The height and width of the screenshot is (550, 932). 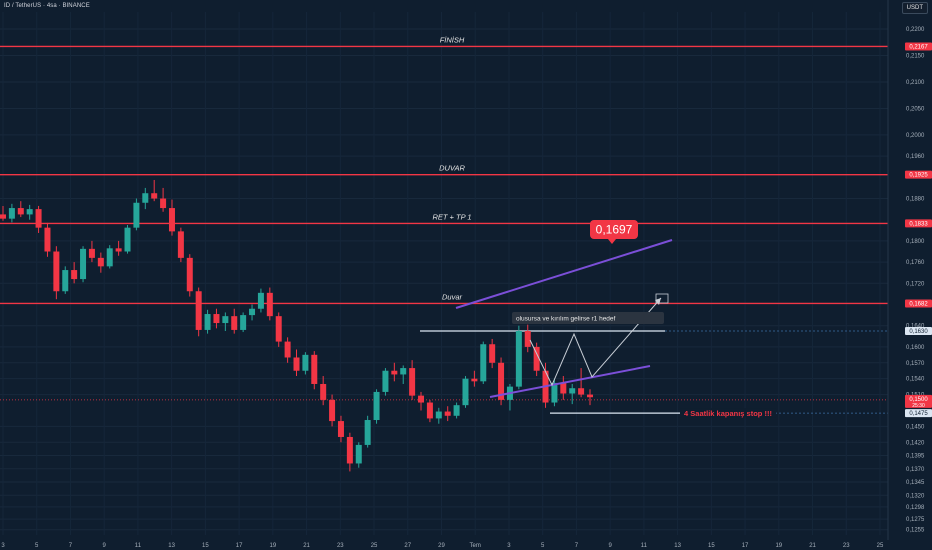 What do you see at coordinates (915, 83) in the screenshot?
I see `price-tick-label: 0,2100` at bounding box center [915, 83].